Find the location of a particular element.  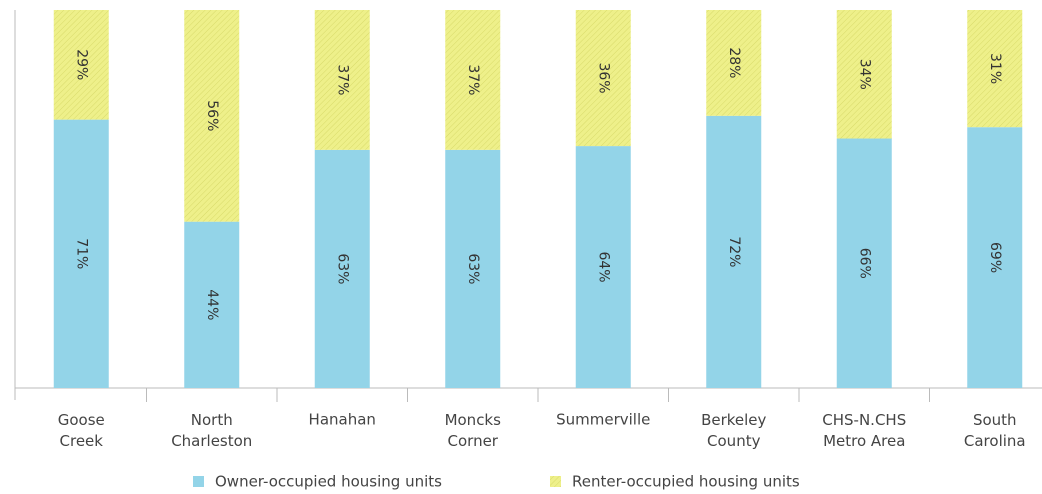

value-label: 72% is located at coordinates (734, 251).